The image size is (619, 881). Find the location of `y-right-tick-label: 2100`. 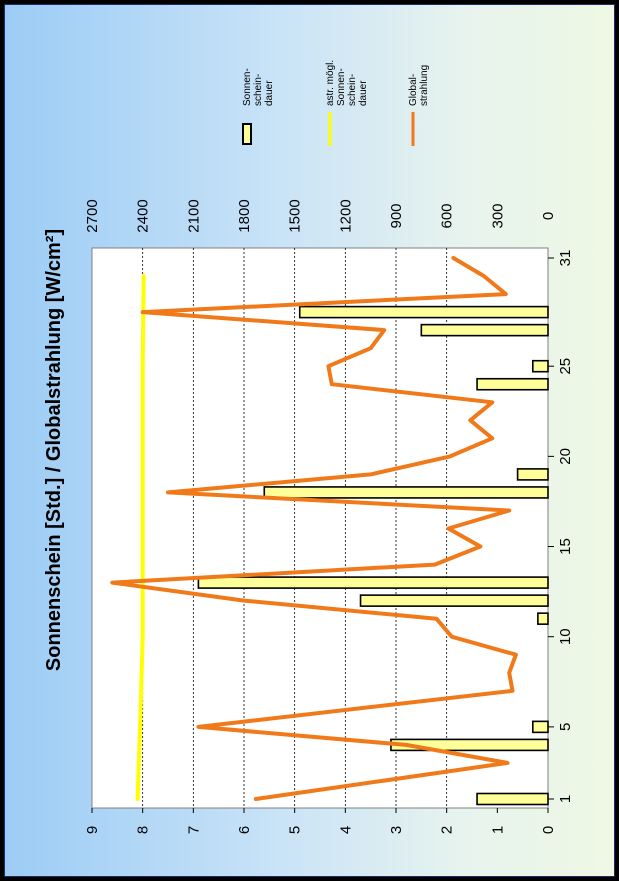

y-right-tick-label: 2100 is located at coordinates (193, 215).